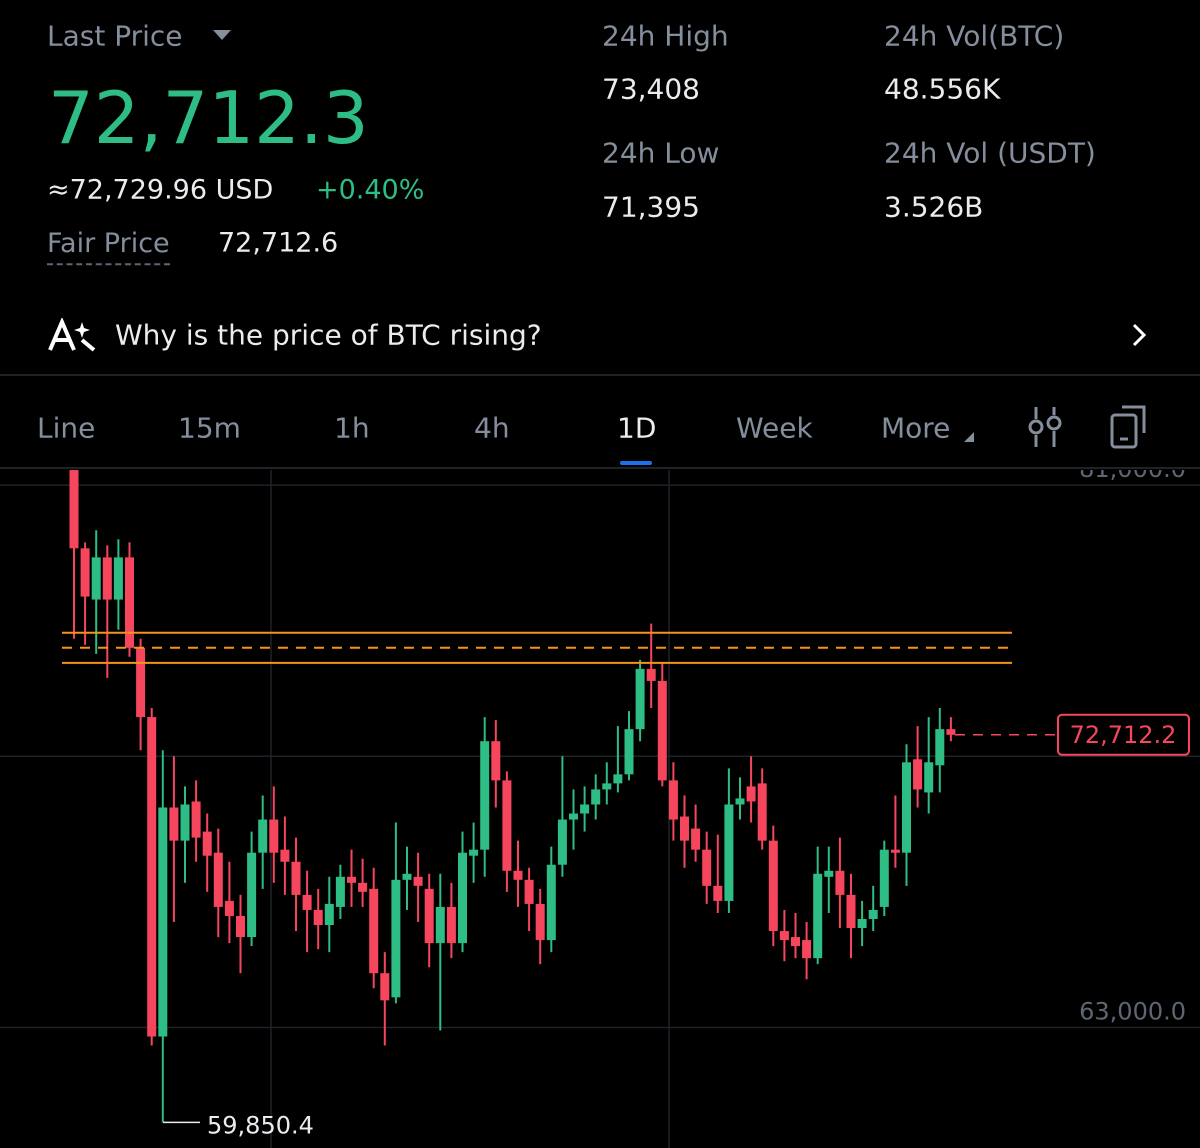  I want to click on tab: 15m, so click(209, 428).